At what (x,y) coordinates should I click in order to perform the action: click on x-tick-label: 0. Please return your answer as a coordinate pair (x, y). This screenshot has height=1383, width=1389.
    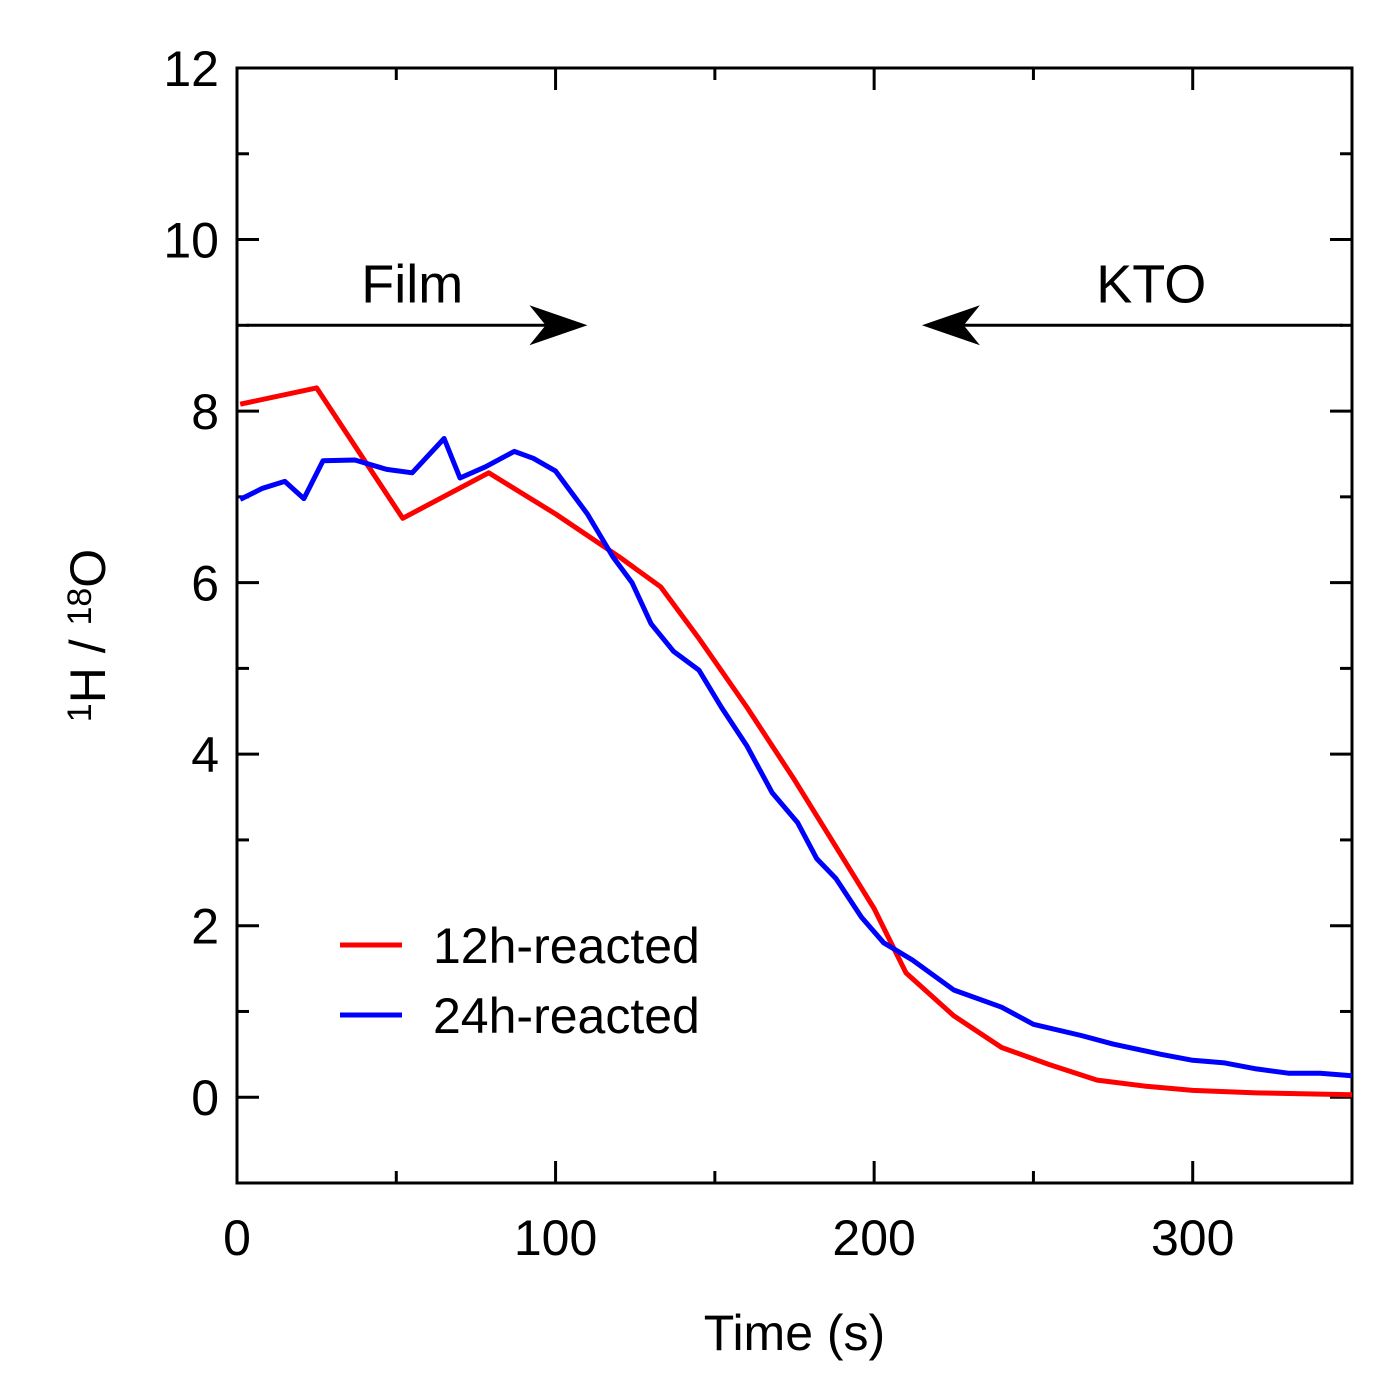
    Looking at the image, I should click on (237, 1238).